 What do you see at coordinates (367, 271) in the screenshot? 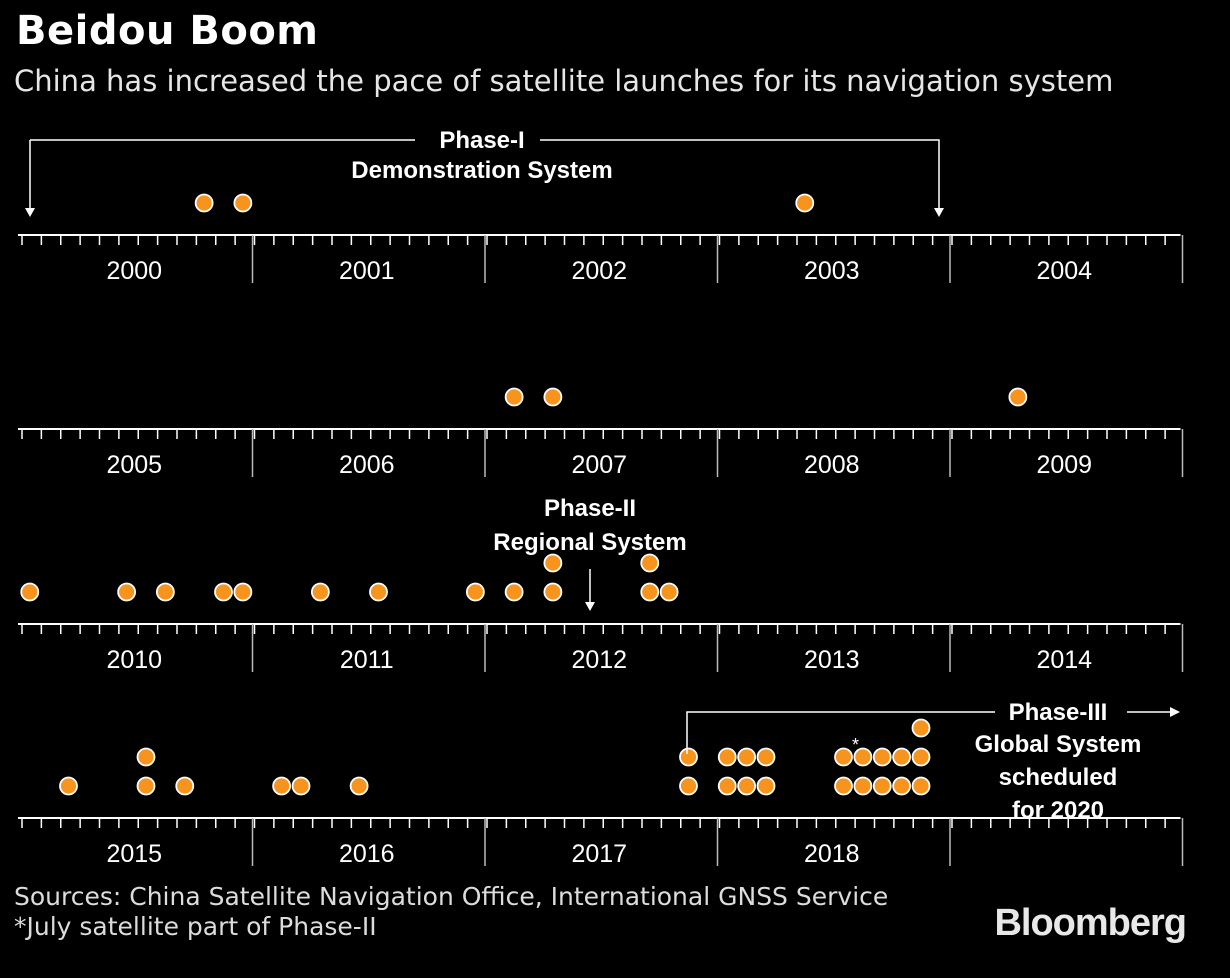
I see `year-tick-label: 2001` at bounding box center [367, 271].